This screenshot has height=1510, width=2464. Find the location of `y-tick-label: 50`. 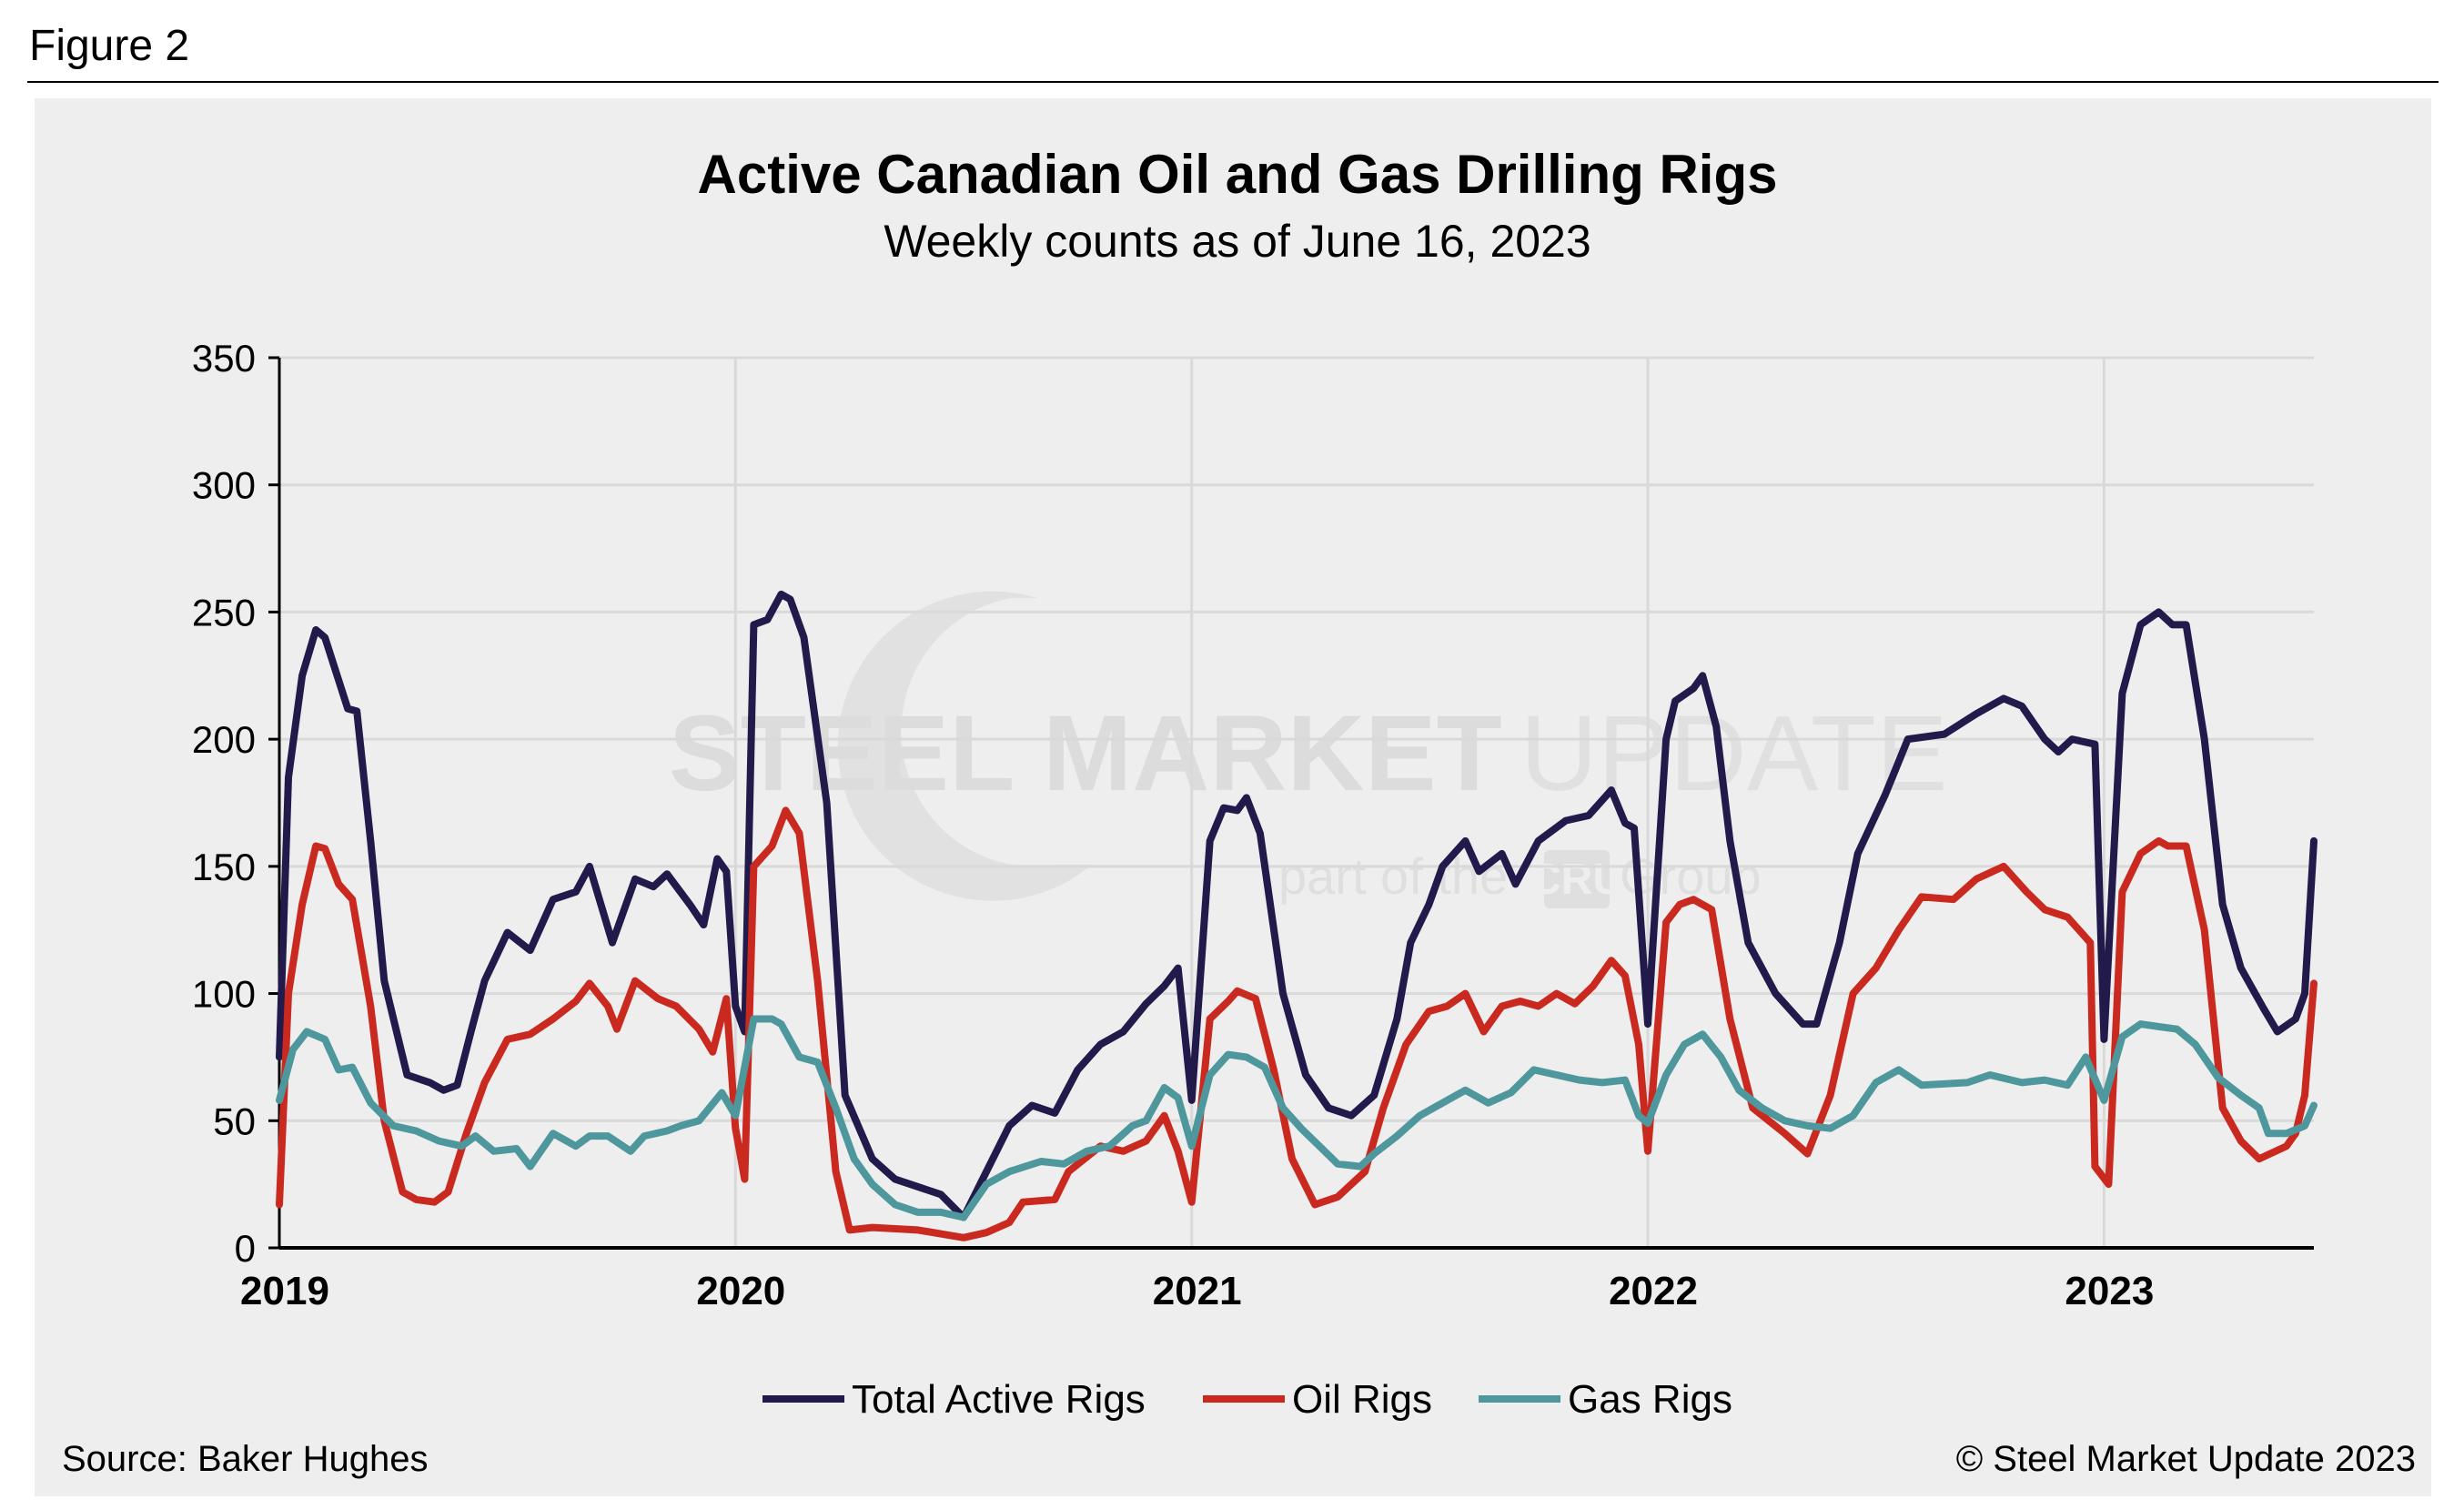

y-tick-label: 50 is located at coordinates (235, 1121).